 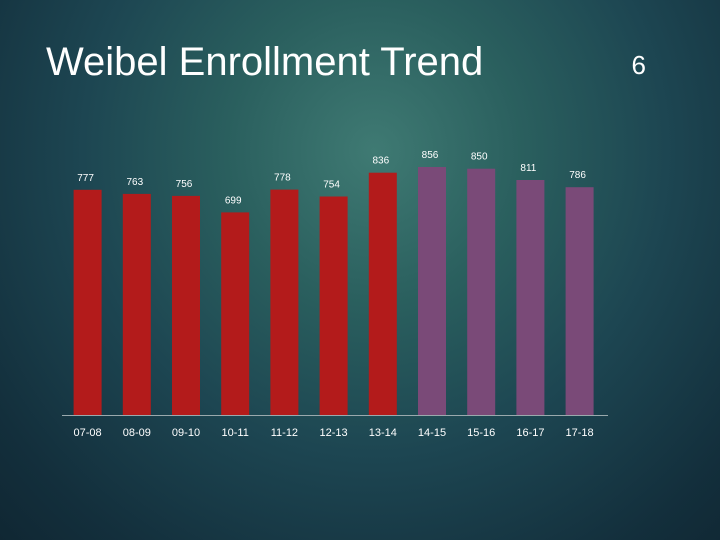 I want to click on slide-title: Weibel Enrollment Trend, so click(x=265, y=62).